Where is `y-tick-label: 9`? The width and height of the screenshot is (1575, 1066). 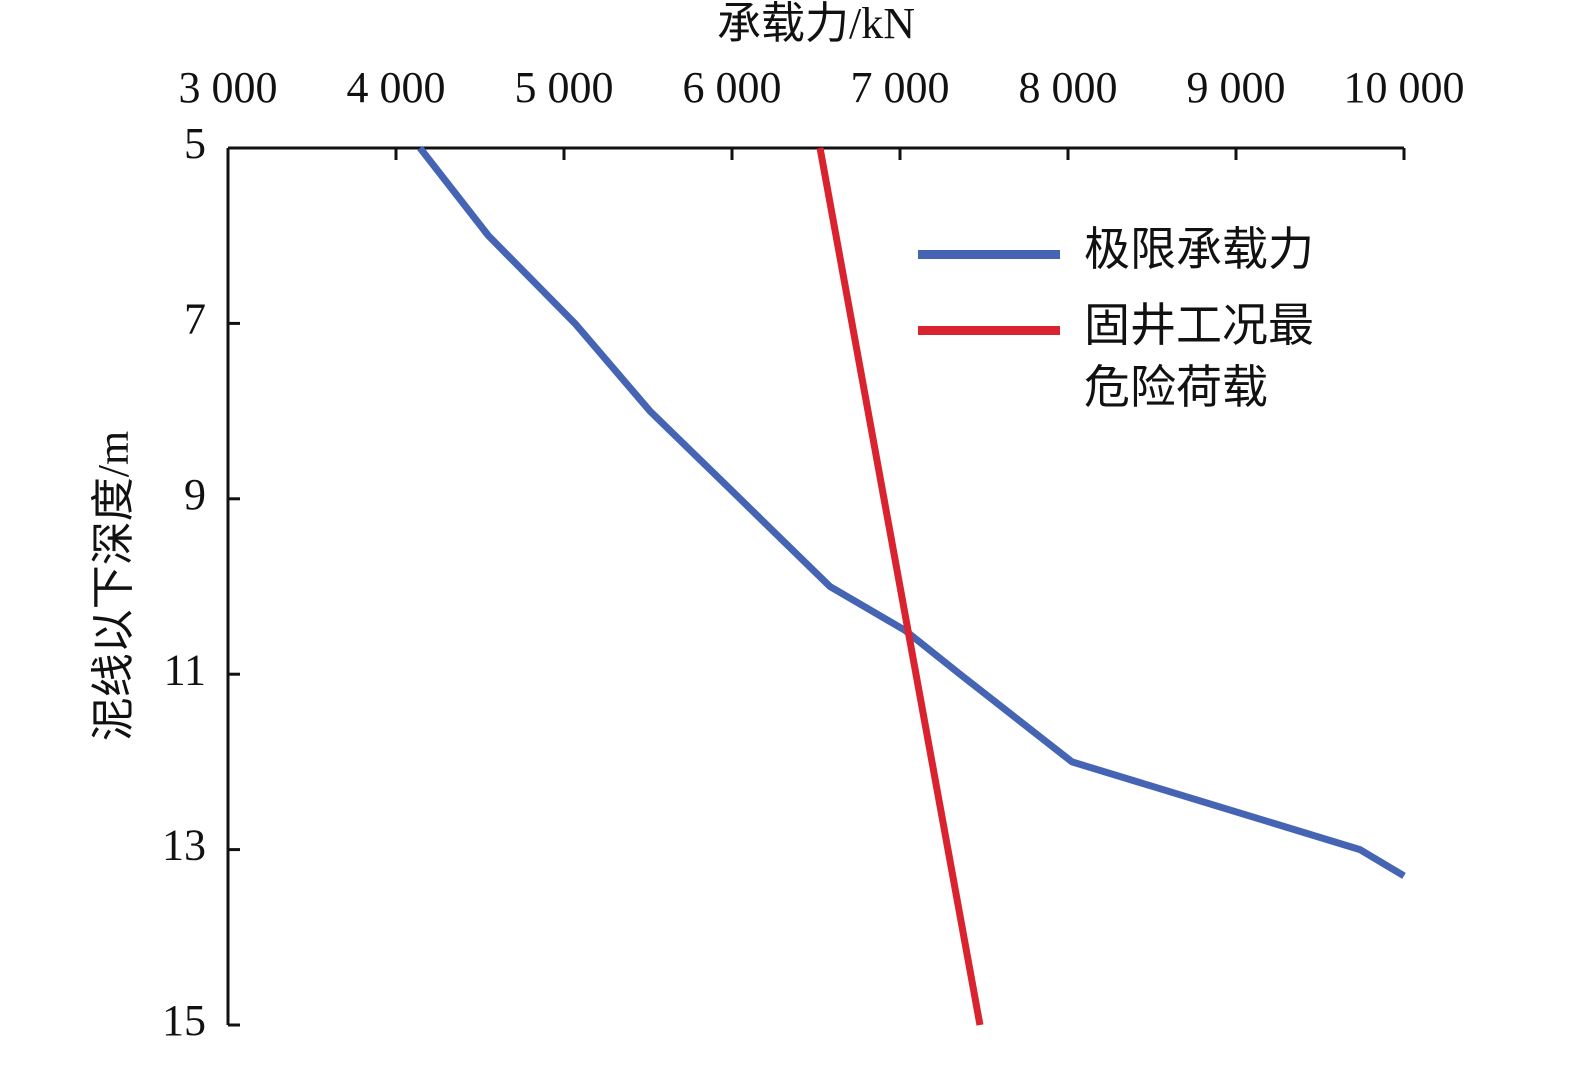 y-tick-label: 9 is located at coordinates (195, 494).